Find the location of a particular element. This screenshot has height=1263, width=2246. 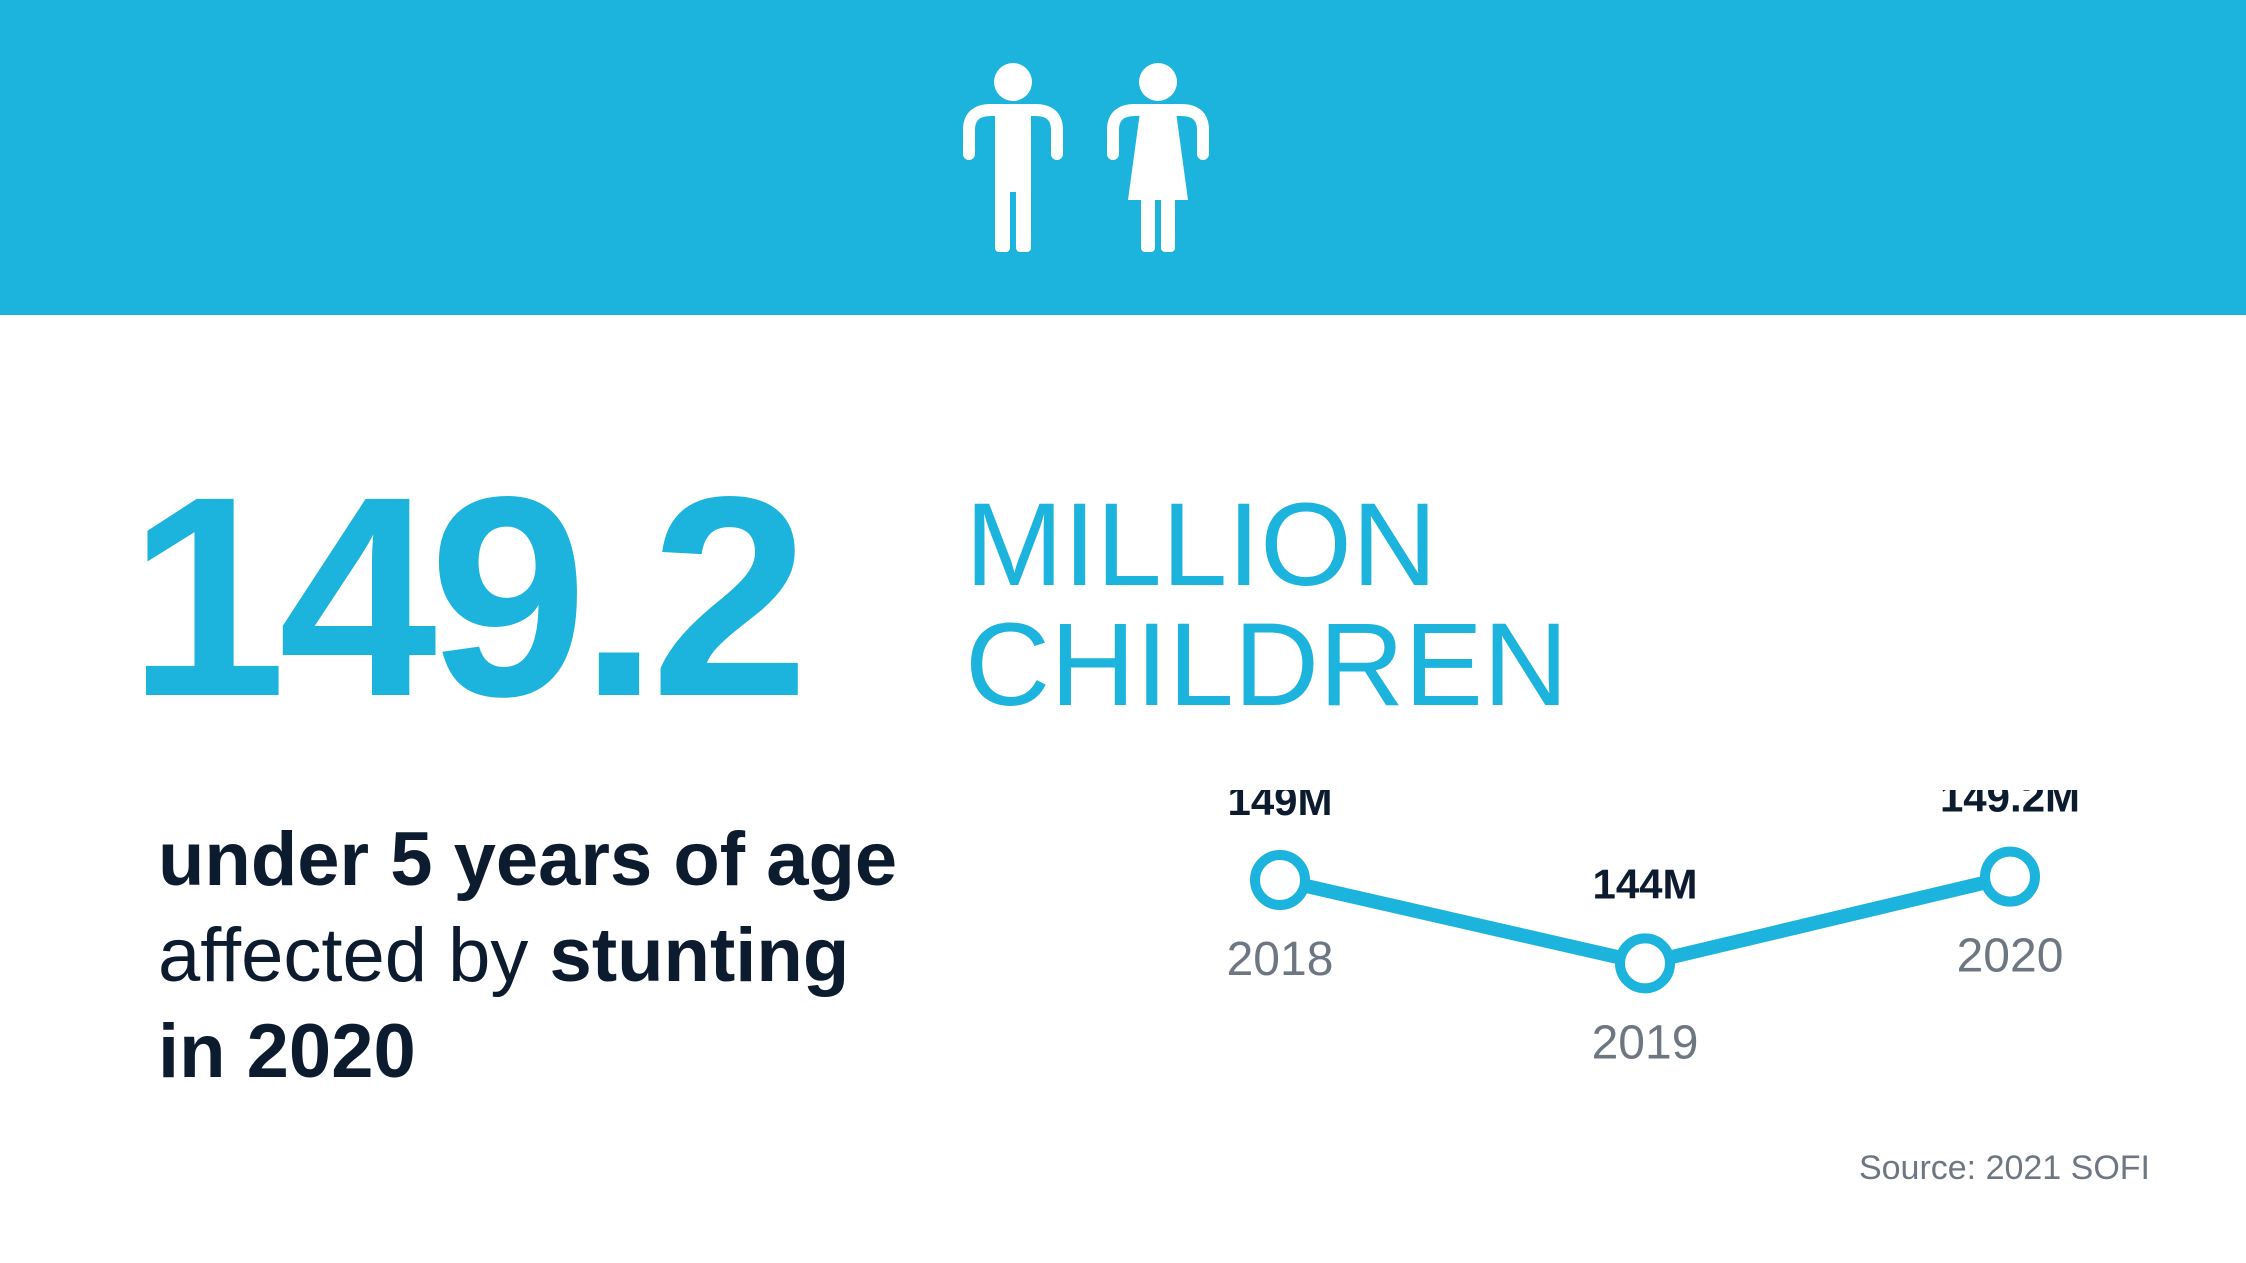

unit-line-2: CHILDREN is located at coordinates (1267, 665).